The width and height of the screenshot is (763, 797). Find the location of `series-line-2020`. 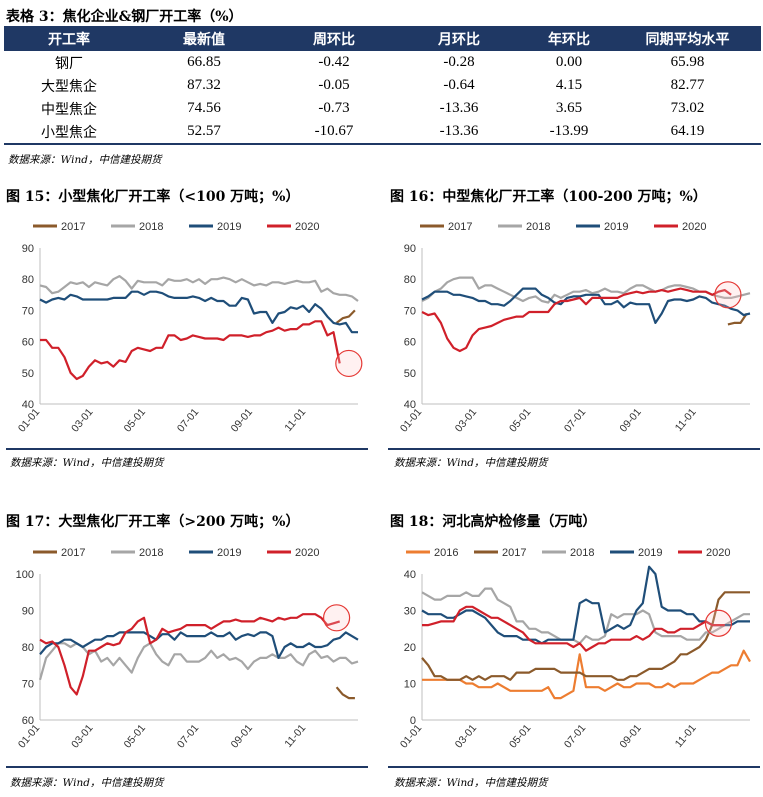

series-line-2020 is located at coordinates (576, 320).